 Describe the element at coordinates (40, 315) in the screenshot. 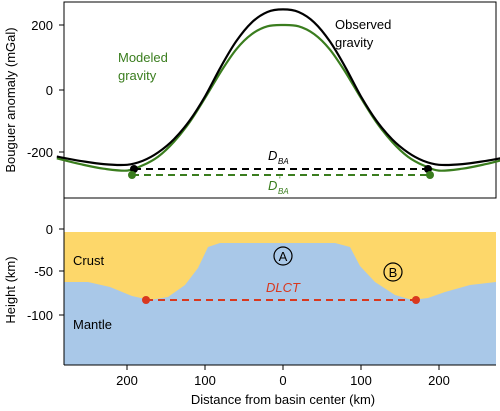

I see `bottom-ytick-label: -100` at that location.